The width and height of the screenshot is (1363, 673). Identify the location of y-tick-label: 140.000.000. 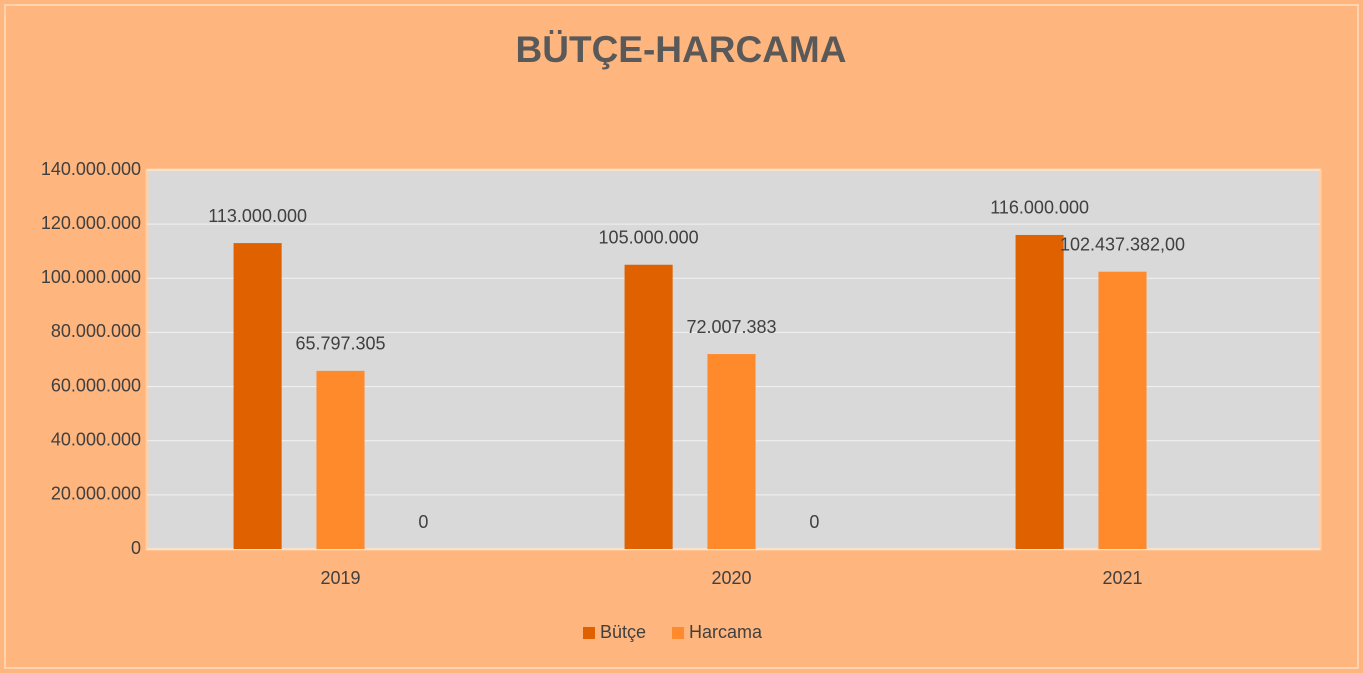
(91, 169).